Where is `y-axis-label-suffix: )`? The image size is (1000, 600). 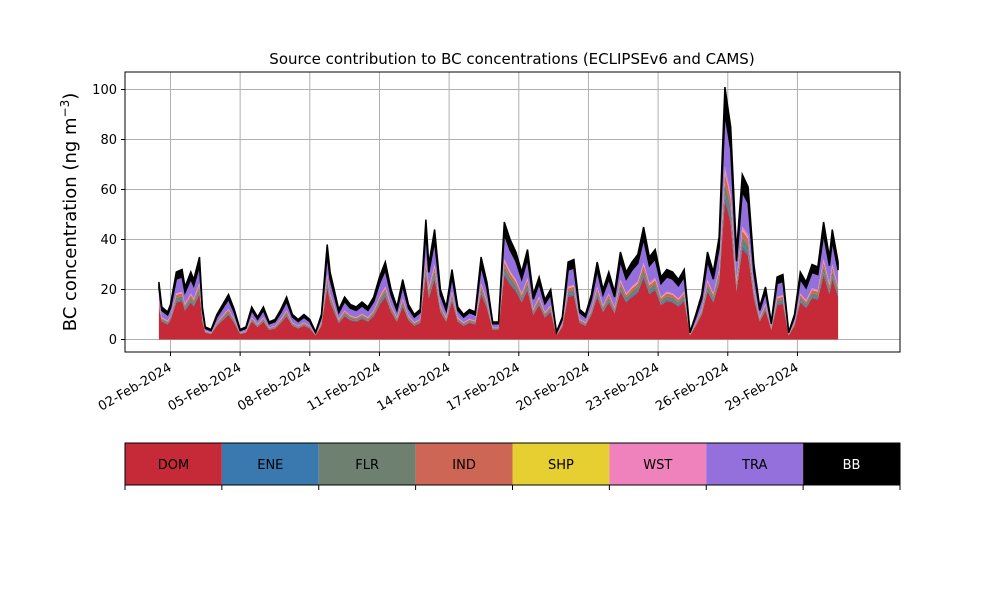 y-axis-label-suffix: ) is located at coordinates (70, 96).